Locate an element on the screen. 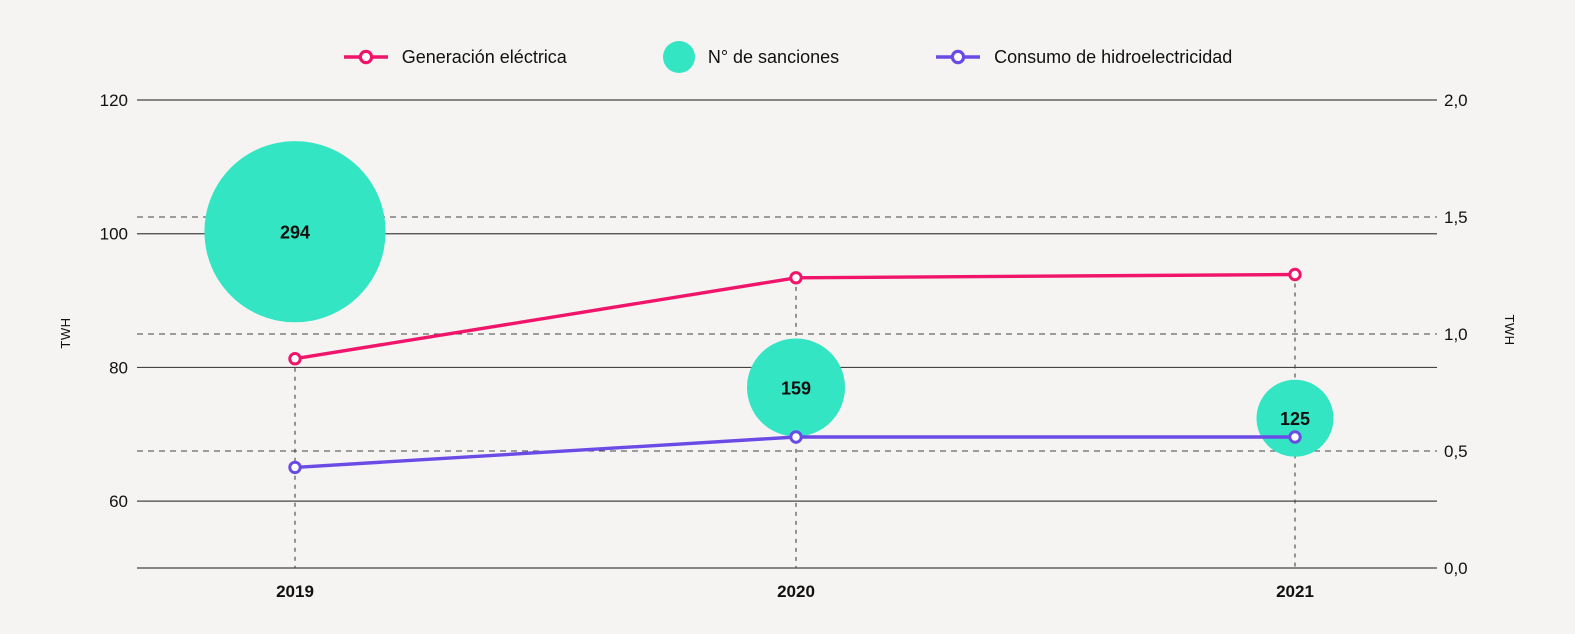 The image size is (1575, 634). bubble-icon is located at coordinates (678, 57).